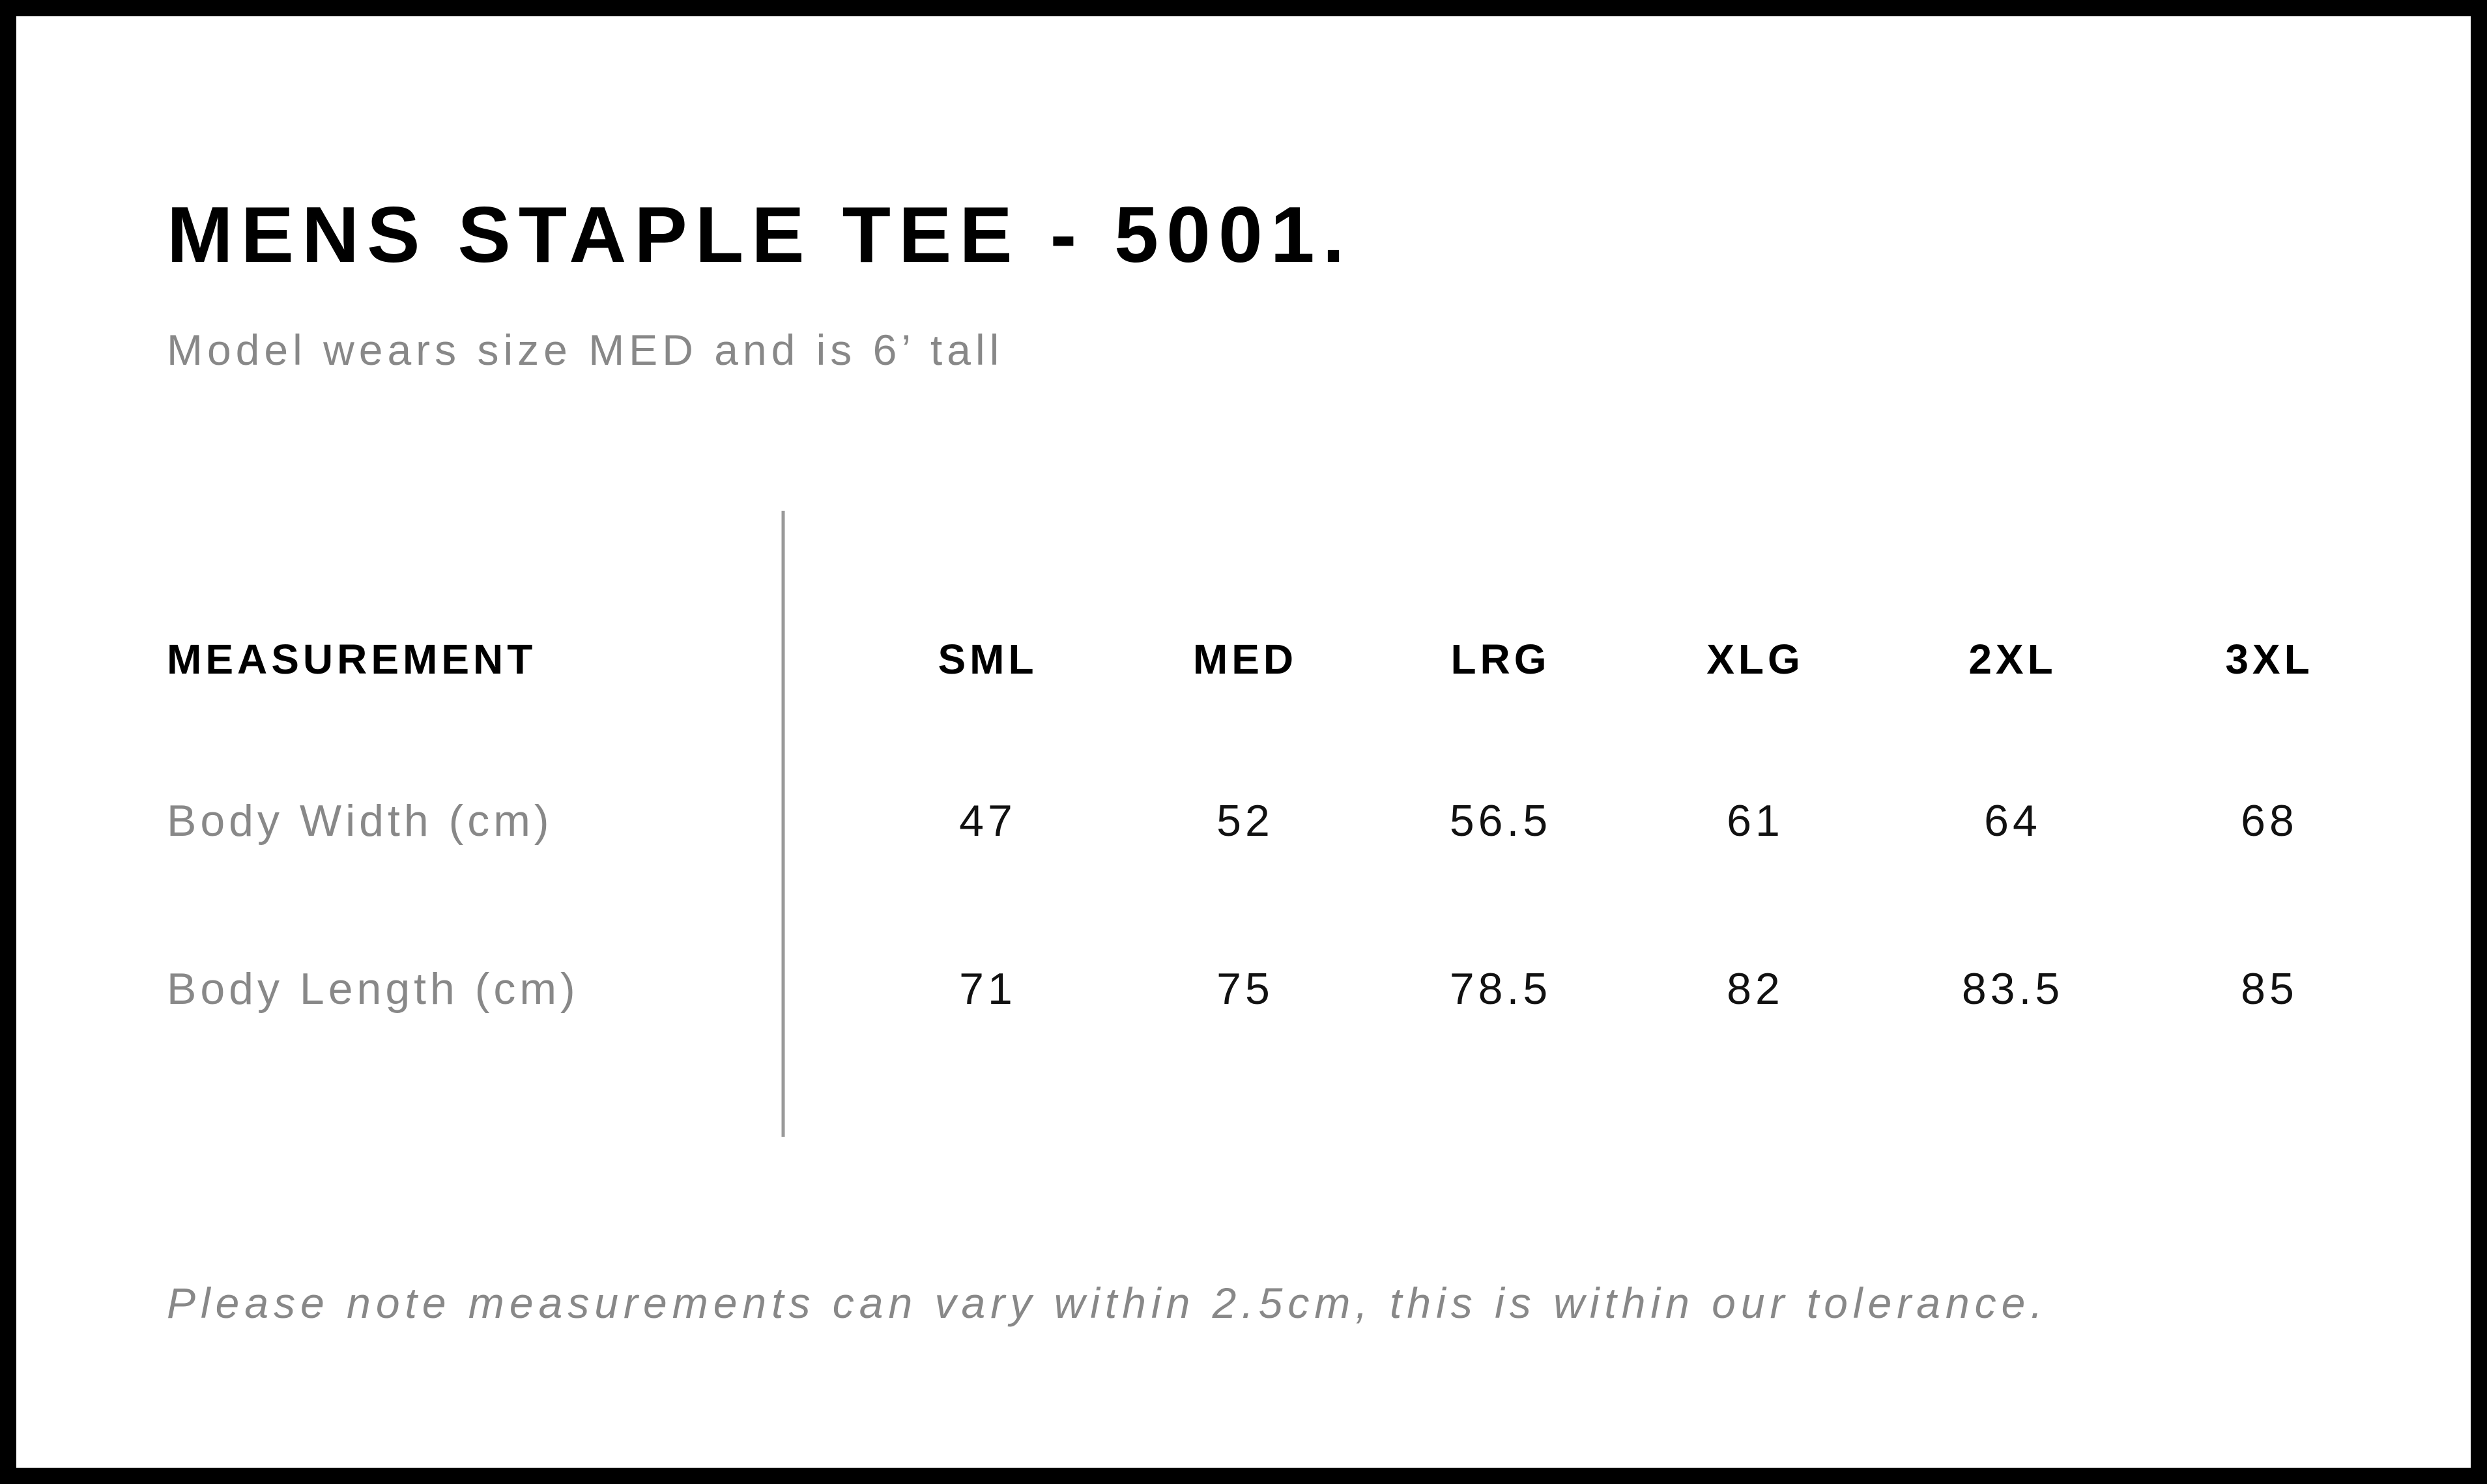 The width and height of the screenshot is (2487, 1484). Describe the element at coordinates (1245, 821) in the screenshot. I see `cell: 52` at that location.